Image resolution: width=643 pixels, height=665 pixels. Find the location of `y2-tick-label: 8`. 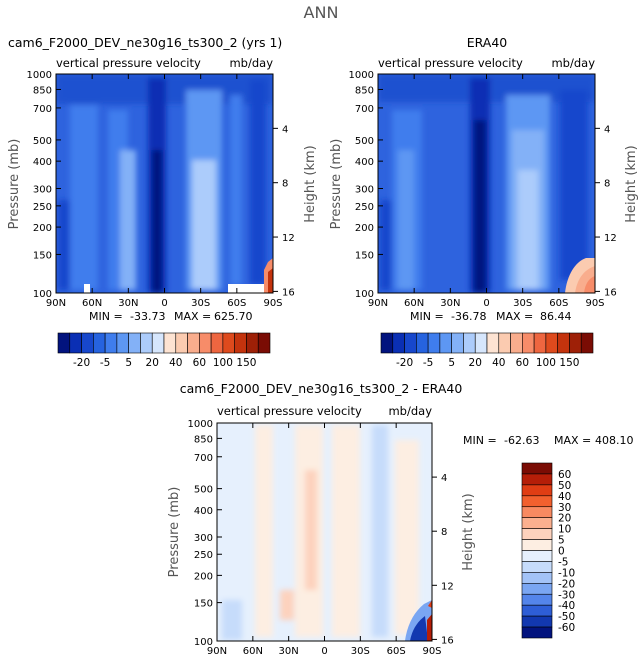

y2-tick-label: 8 is located at coordinates (607, 184).